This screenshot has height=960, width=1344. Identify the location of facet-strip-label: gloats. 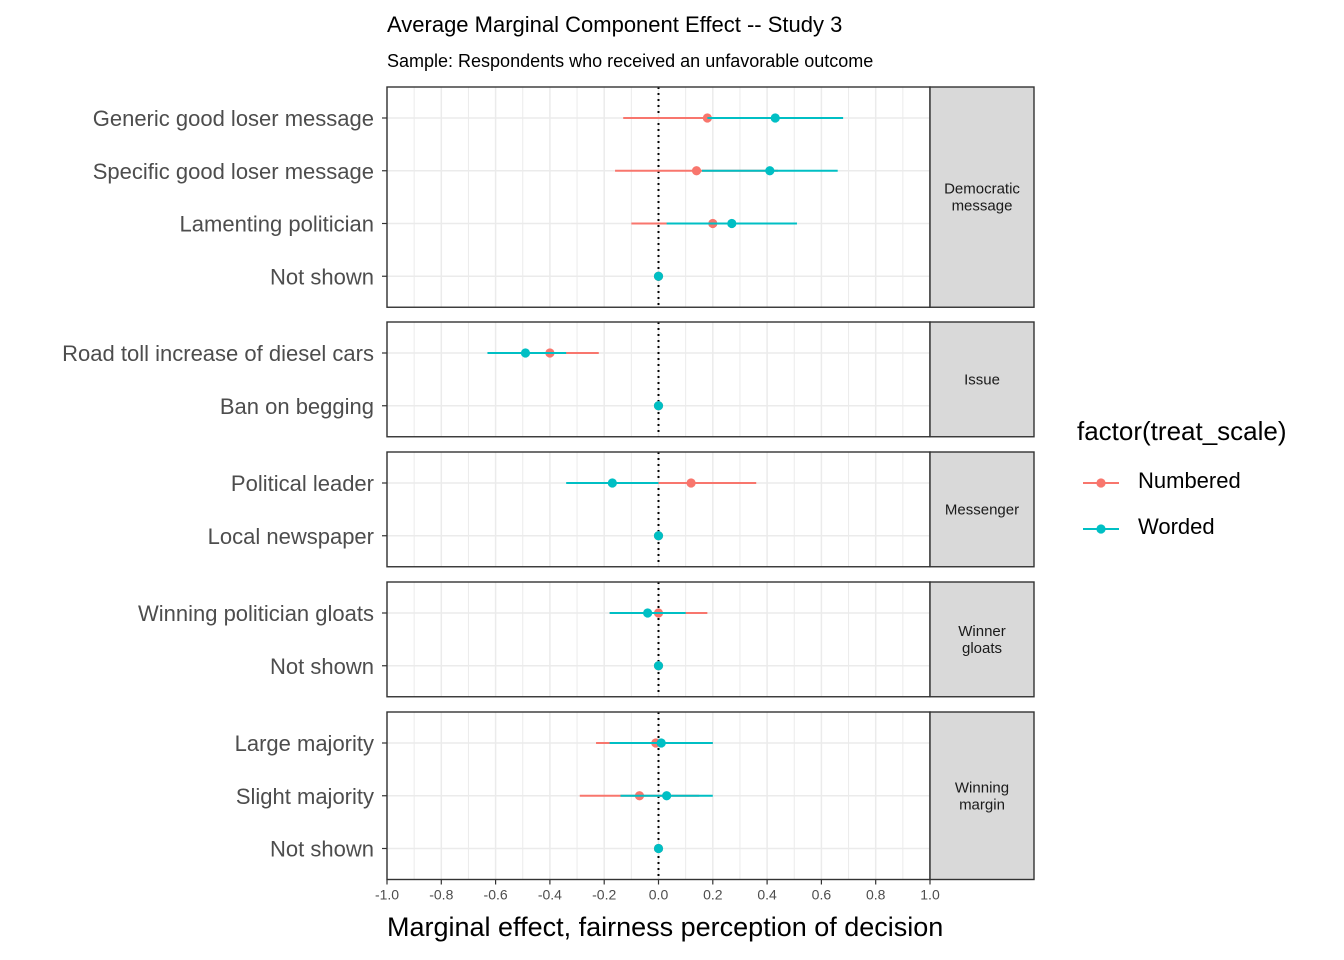
(982, 648).